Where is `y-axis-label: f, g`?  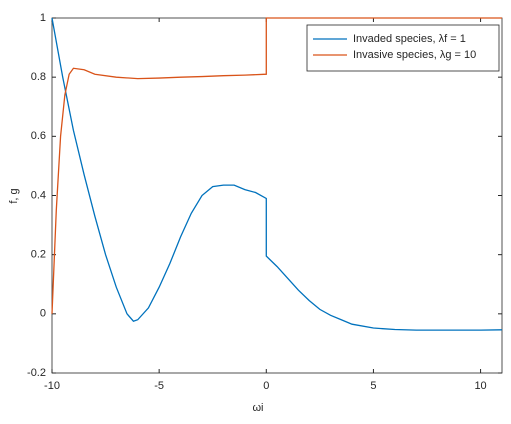 y-axis-label: f, g is located at coordinates (14, 195).